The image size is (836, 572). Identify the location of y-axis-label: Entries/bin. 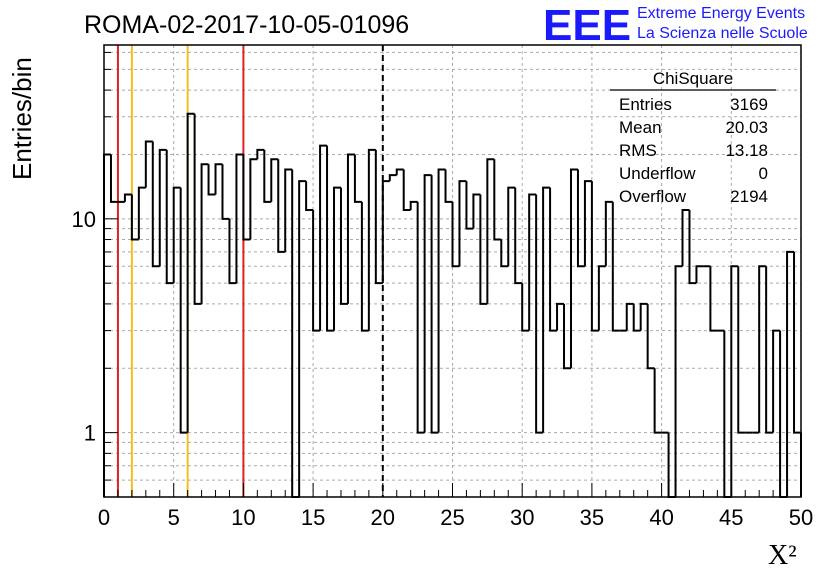
(22, 118).